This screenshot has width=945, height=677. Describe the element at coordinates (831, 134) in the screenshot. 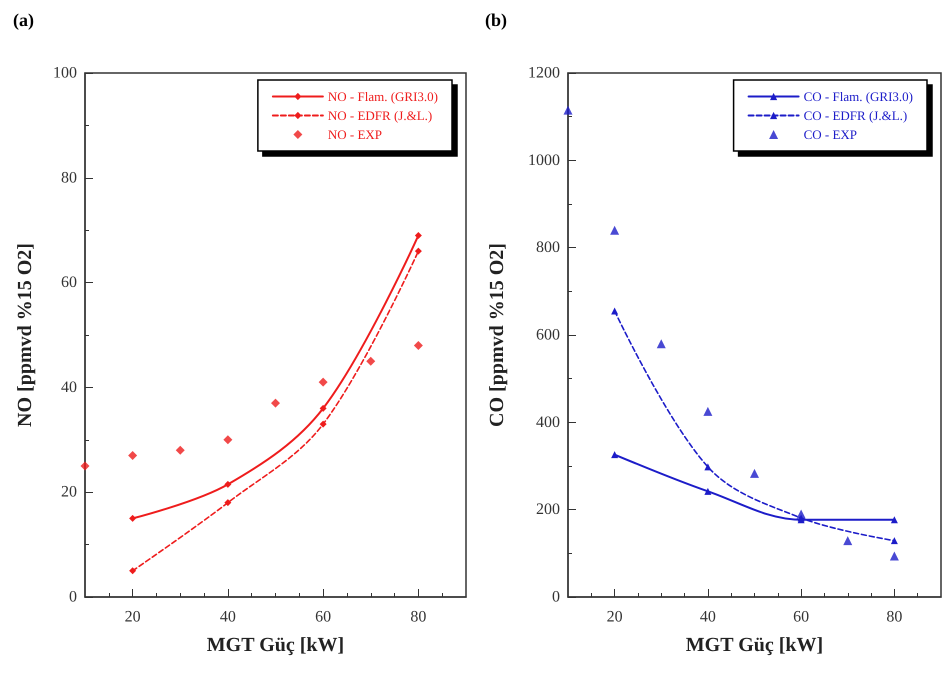

I see `legend-label: CO - EXP` at that location.